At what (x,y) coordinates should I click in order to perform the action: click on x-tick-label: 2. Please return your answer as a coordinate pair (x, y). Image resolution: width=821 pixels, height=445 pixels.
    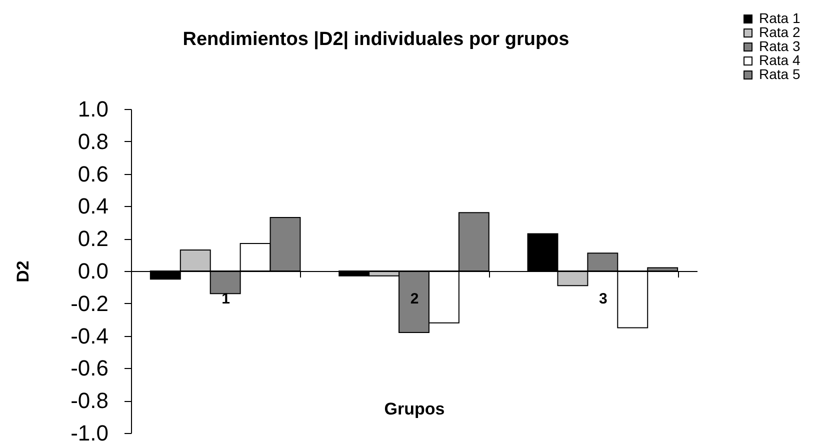
    Looking at the image, I should click on (414, 299).